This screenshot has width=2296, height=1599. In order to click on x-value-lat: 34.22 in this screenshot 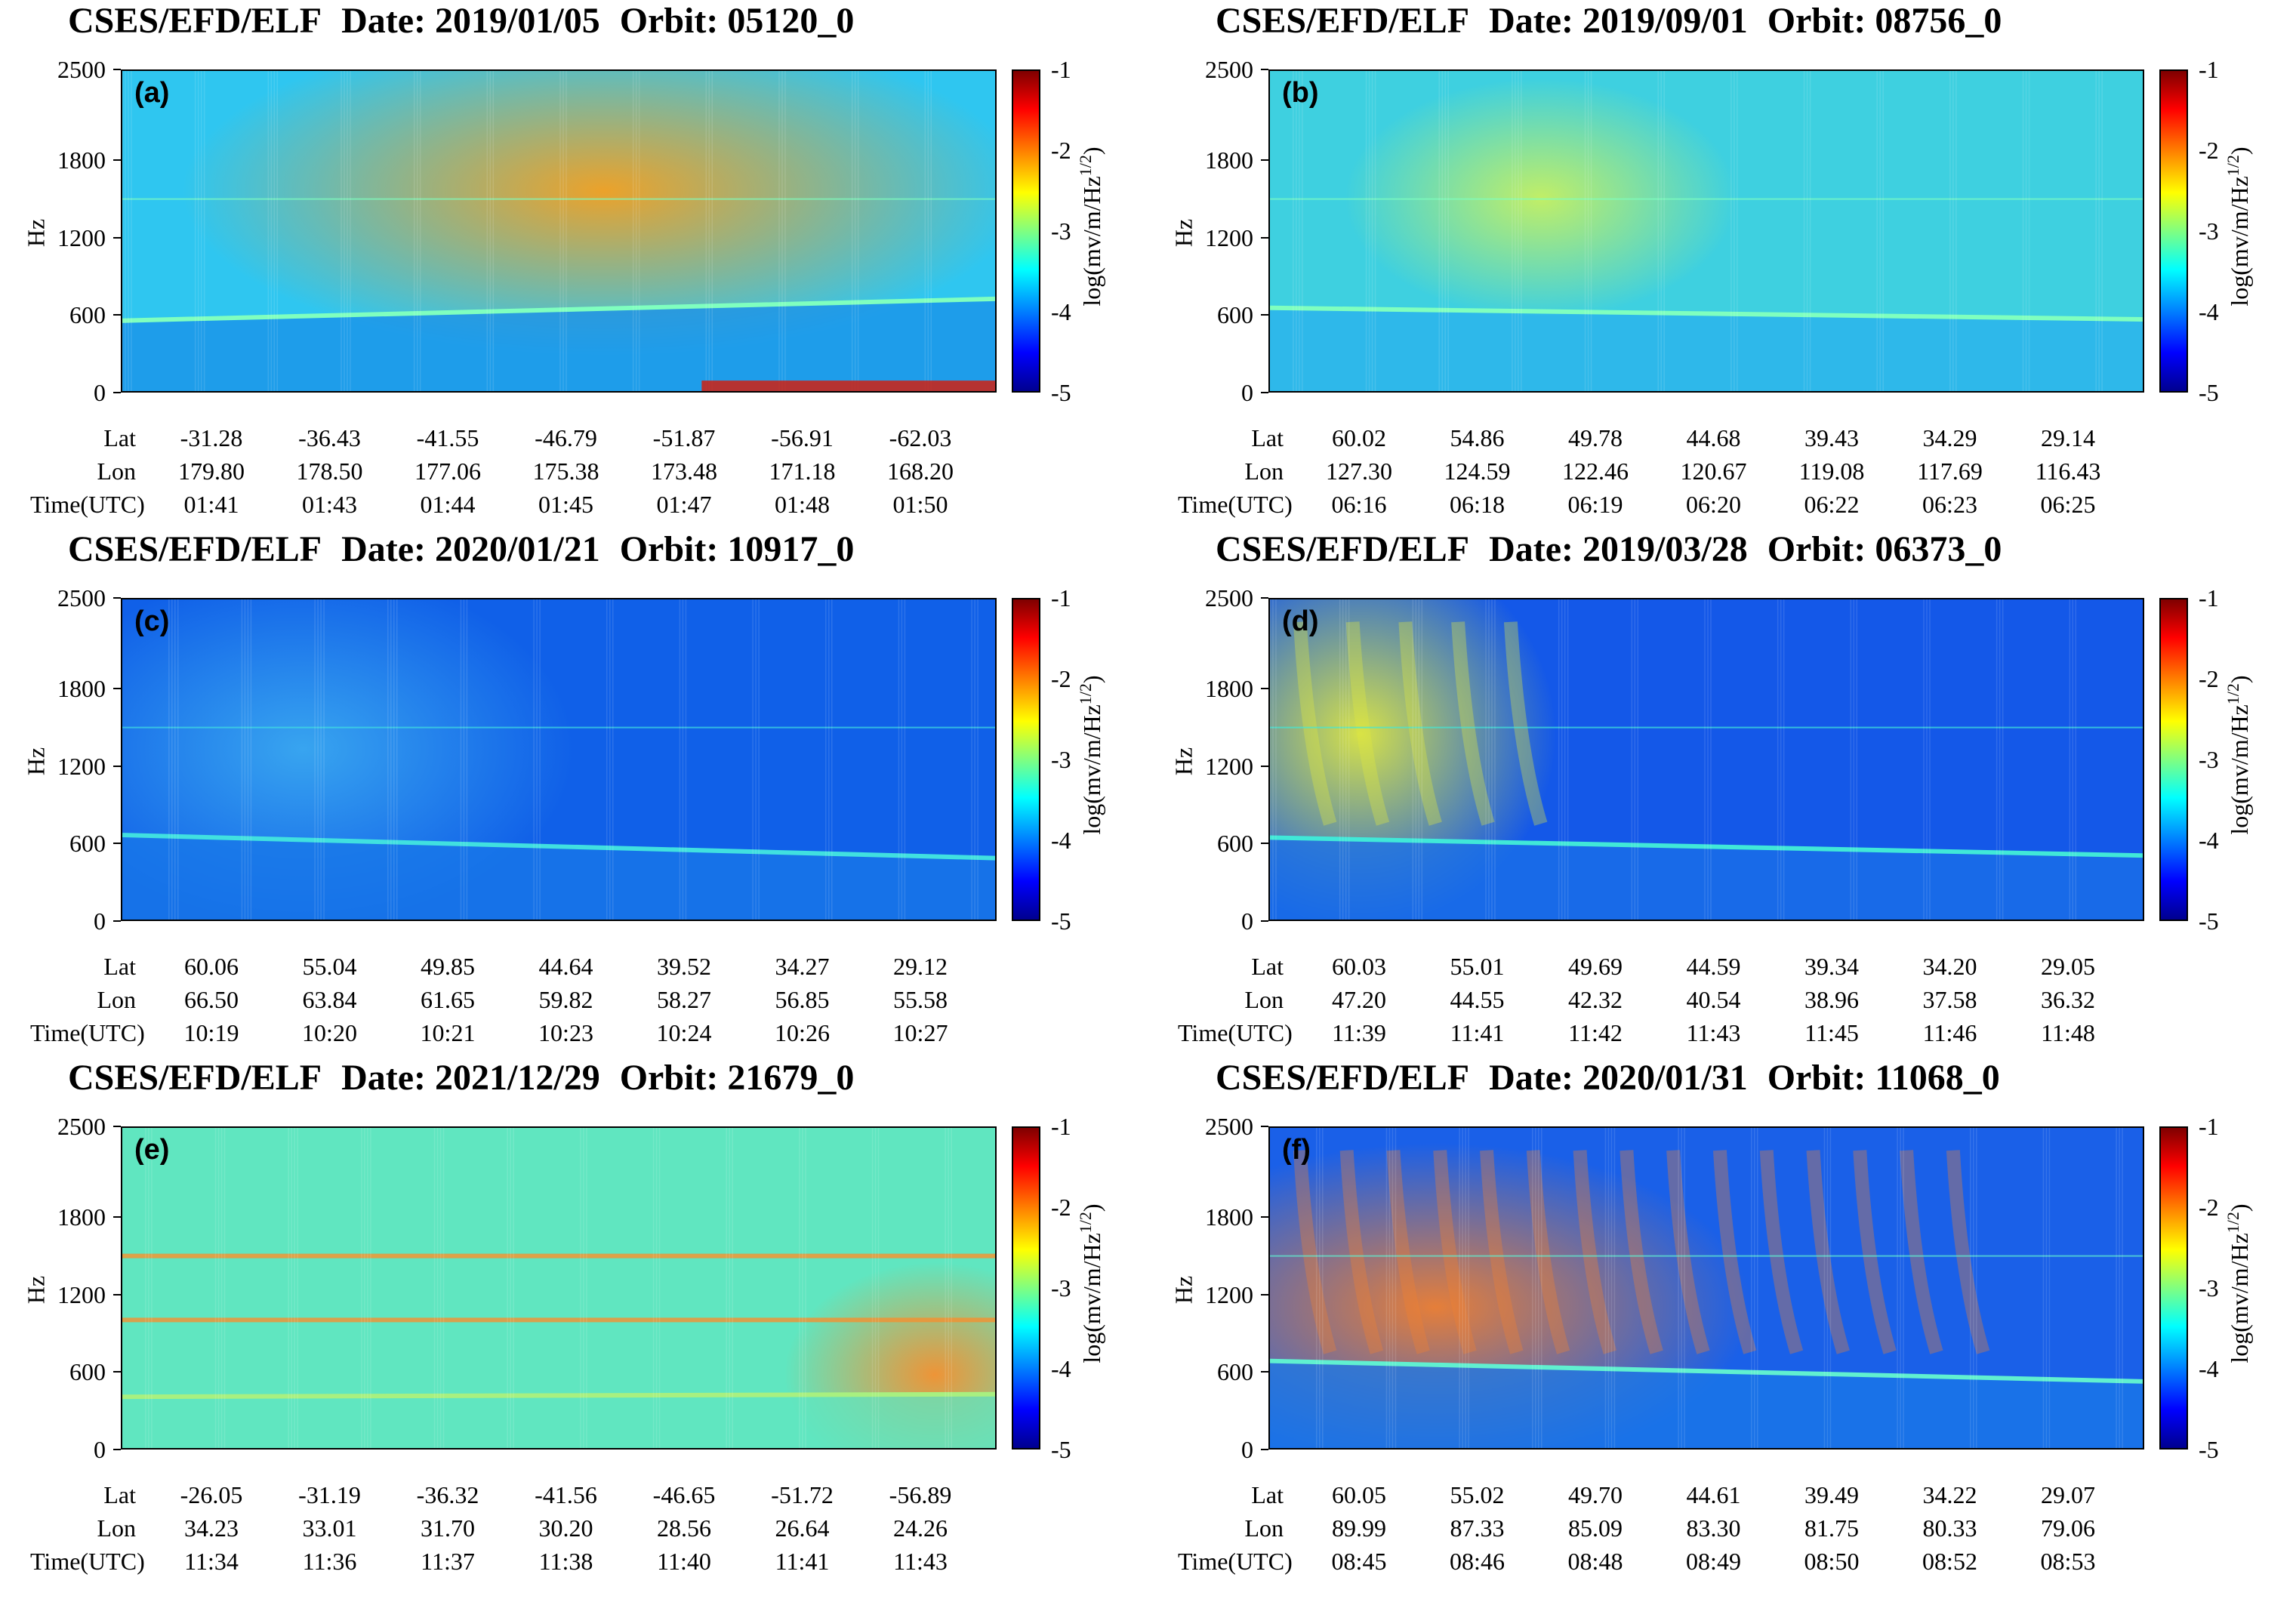, I will do `click(1950, 1494)`.